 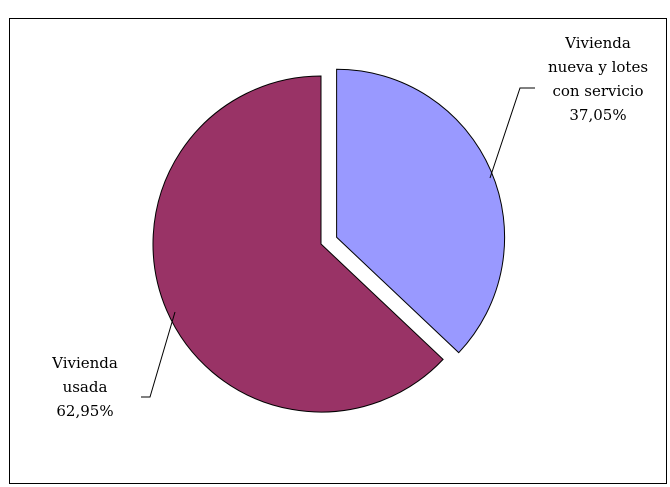 I want to click on slice-label-1: Vivienda nueva y lotes con servicio 37,05%, so click(x=598, y=79).